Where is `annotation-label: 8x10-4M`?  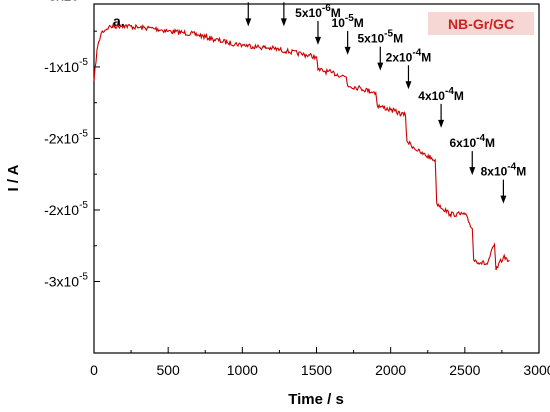
annotation-label: 8x10-4M is located at coordinates (504, 170).